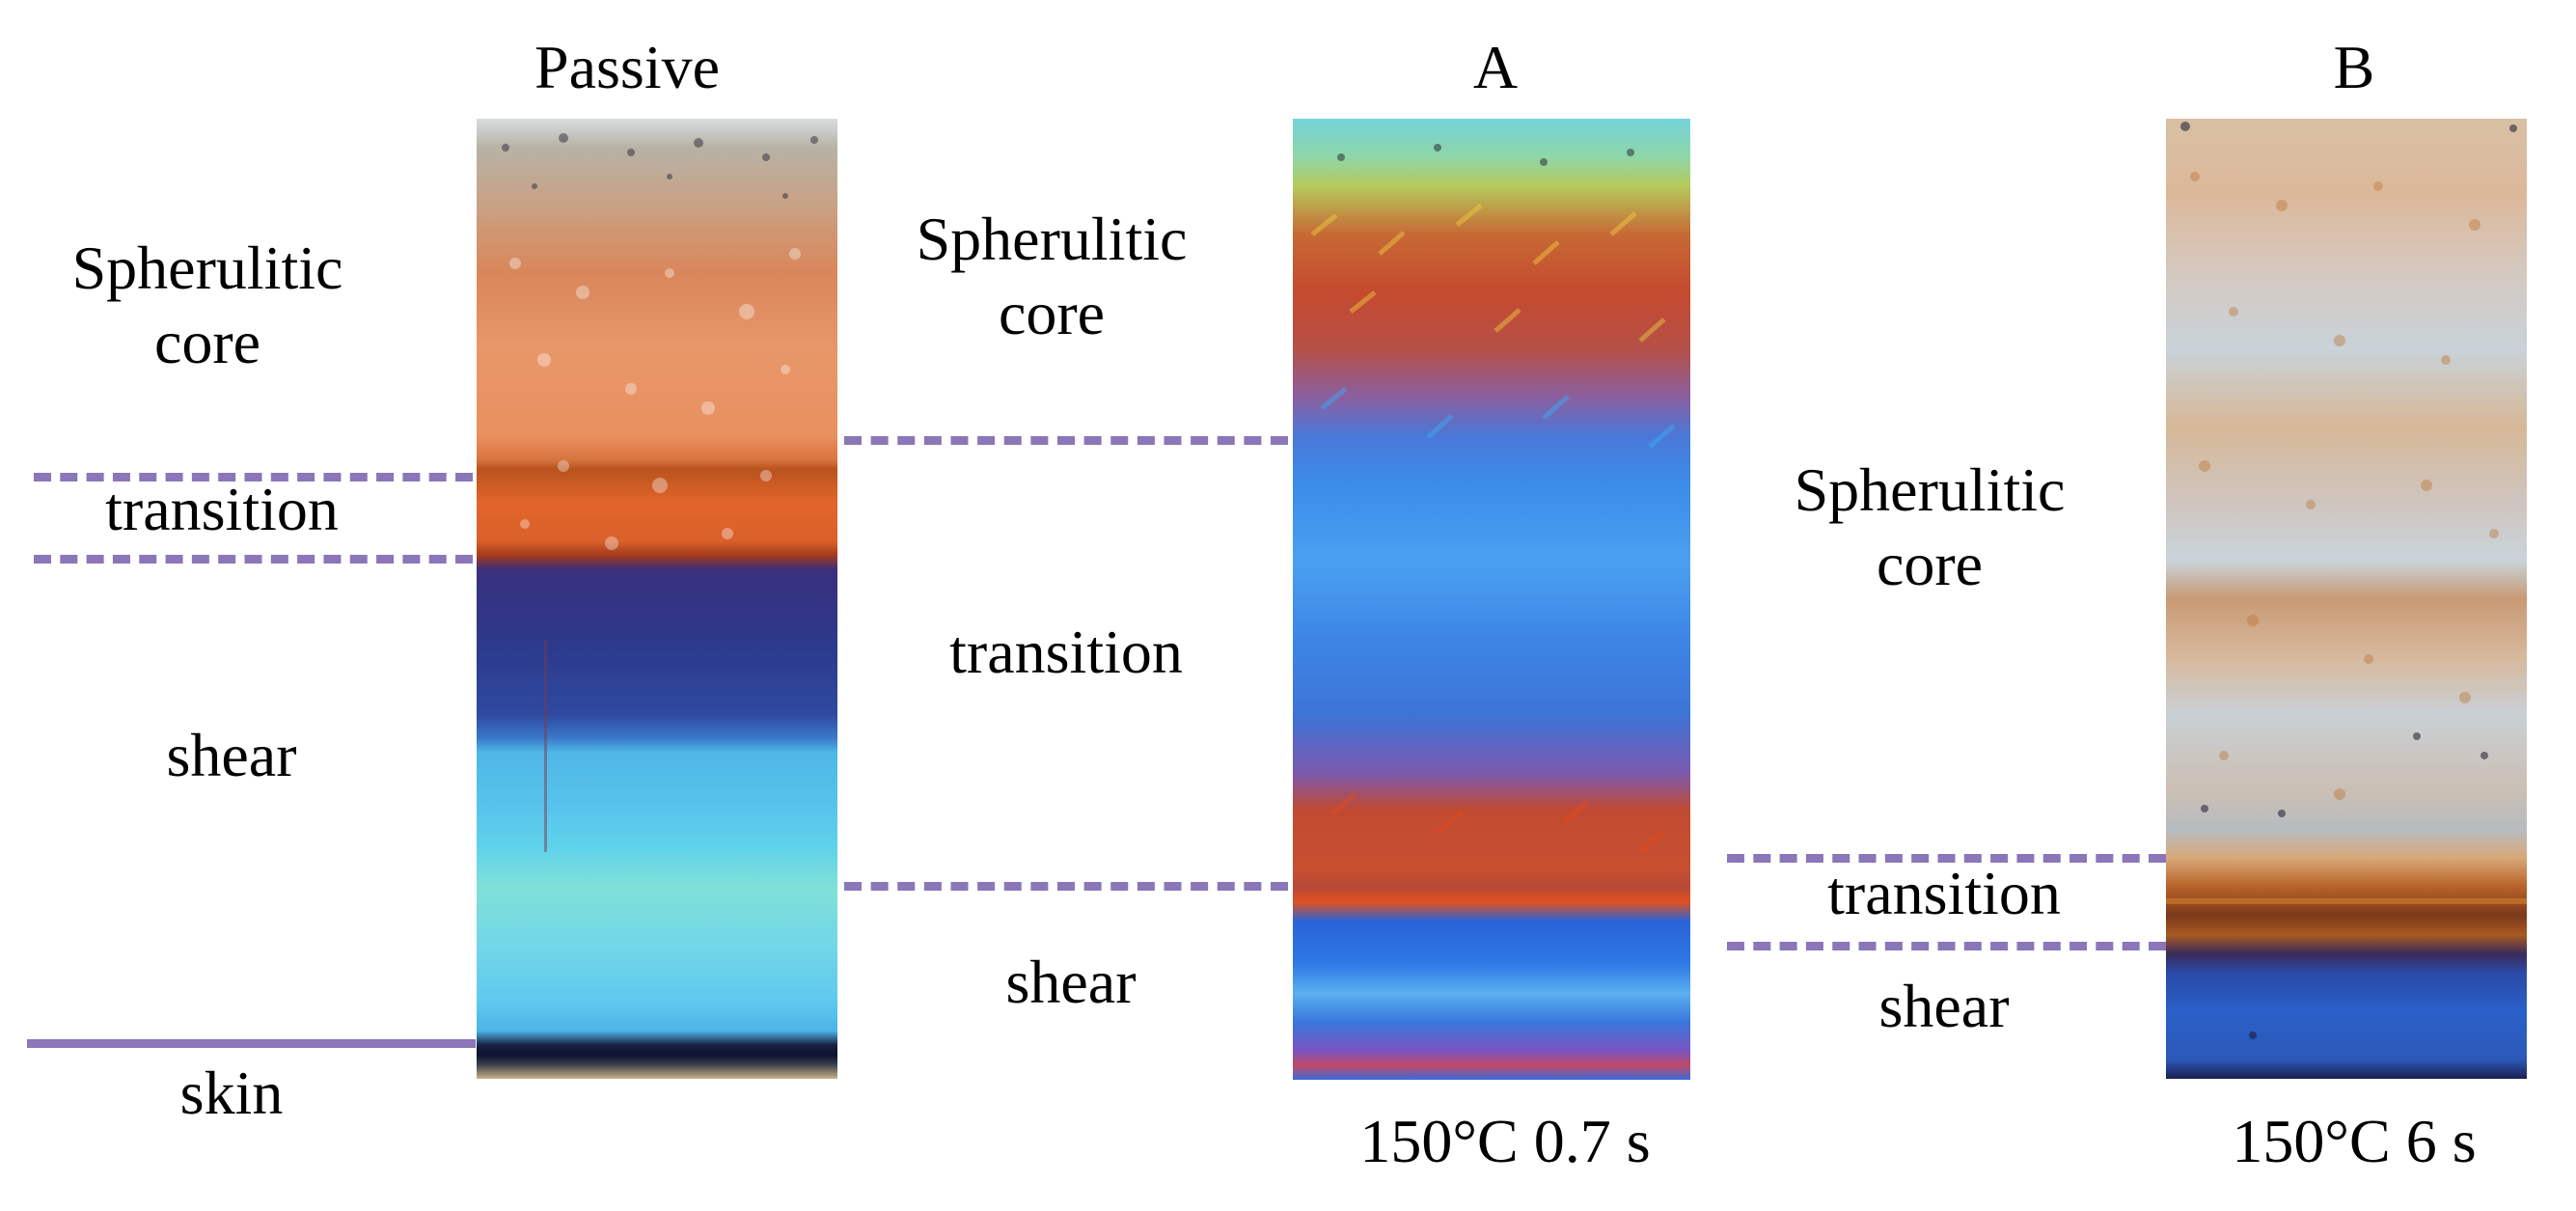 Image resolution: width=2576 pixels, height=1211 pixels. What do you see at coordinates (1066, 652) in the screenshot?
I see `a-transition-label: transition` at bounding box center [1066, 652].